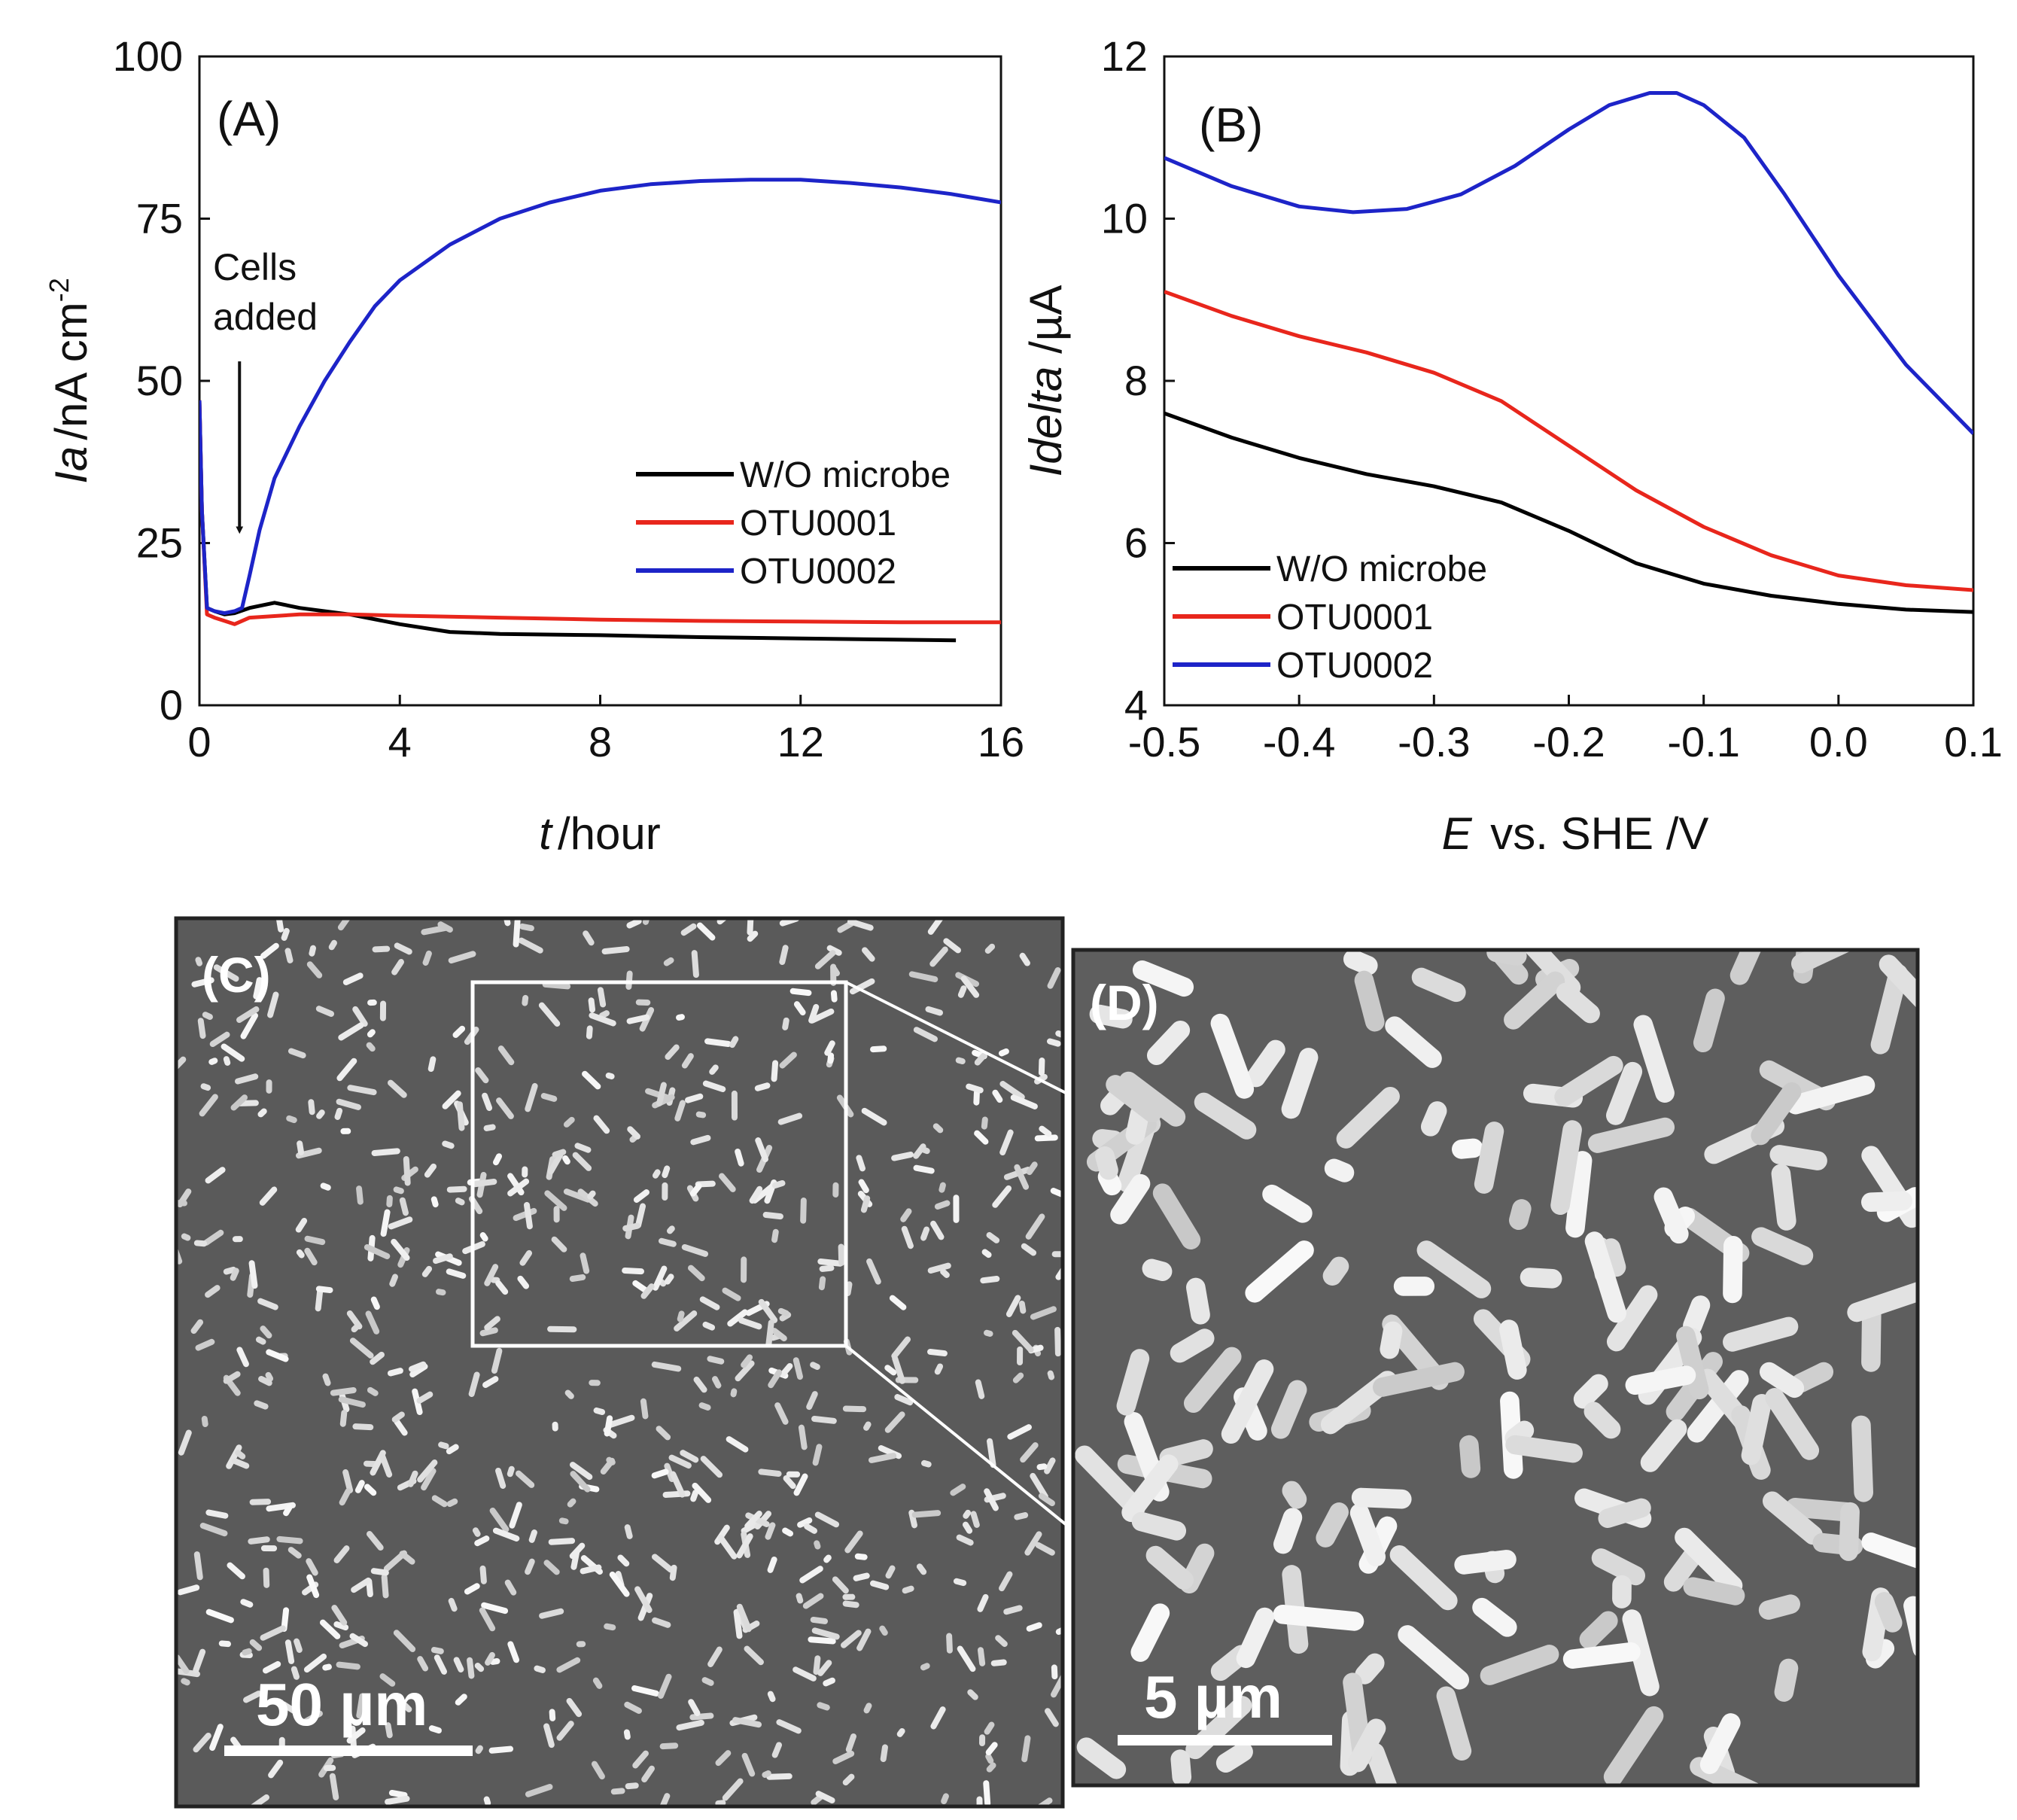 This screenshot has width=2017, height=1820. What do you see at coordinates (1136, 543) in the screenshot?
I see `y-tick-label: 6` at bounding box center [1136, 543].